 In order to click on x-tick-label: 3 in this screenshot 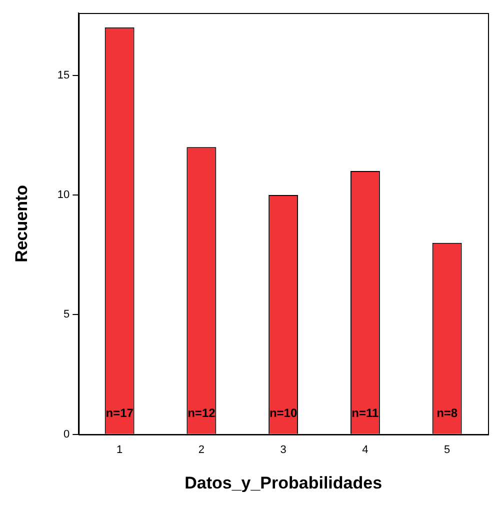, I will do `click(283, 450)`.